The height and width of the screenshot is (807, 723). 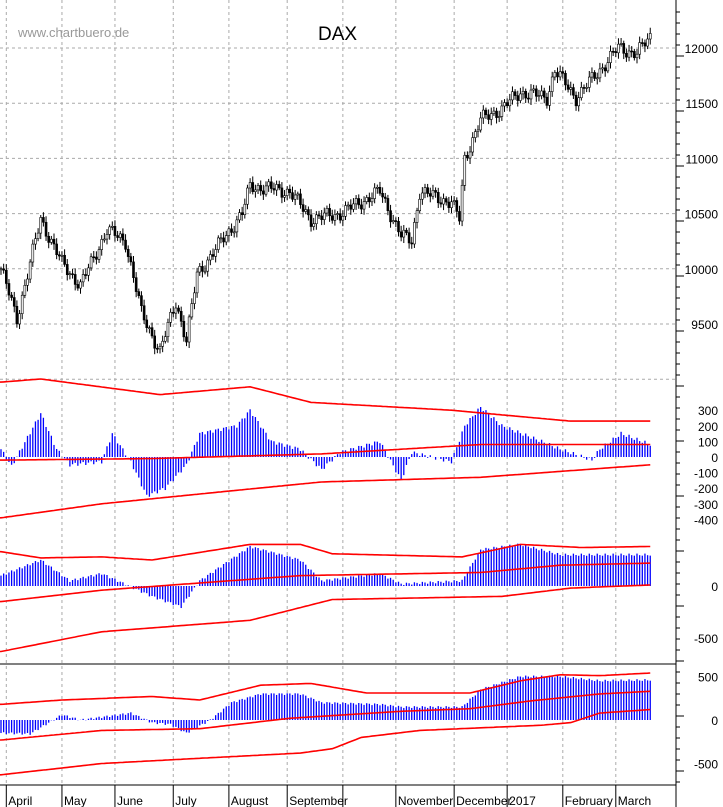 I want to click on oscillator-tick-label: 0, so click(x=714, y=458).